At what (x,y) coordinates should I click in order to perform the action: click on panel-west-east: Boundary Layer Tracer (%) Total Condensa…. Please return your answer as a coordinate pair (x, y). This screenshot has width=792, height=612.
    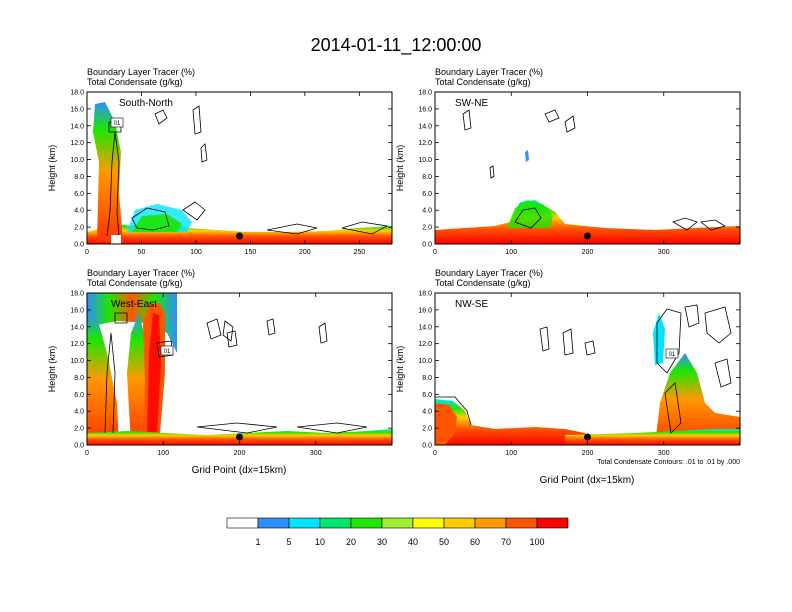
    Looking at the image, I should click on (220, 372).